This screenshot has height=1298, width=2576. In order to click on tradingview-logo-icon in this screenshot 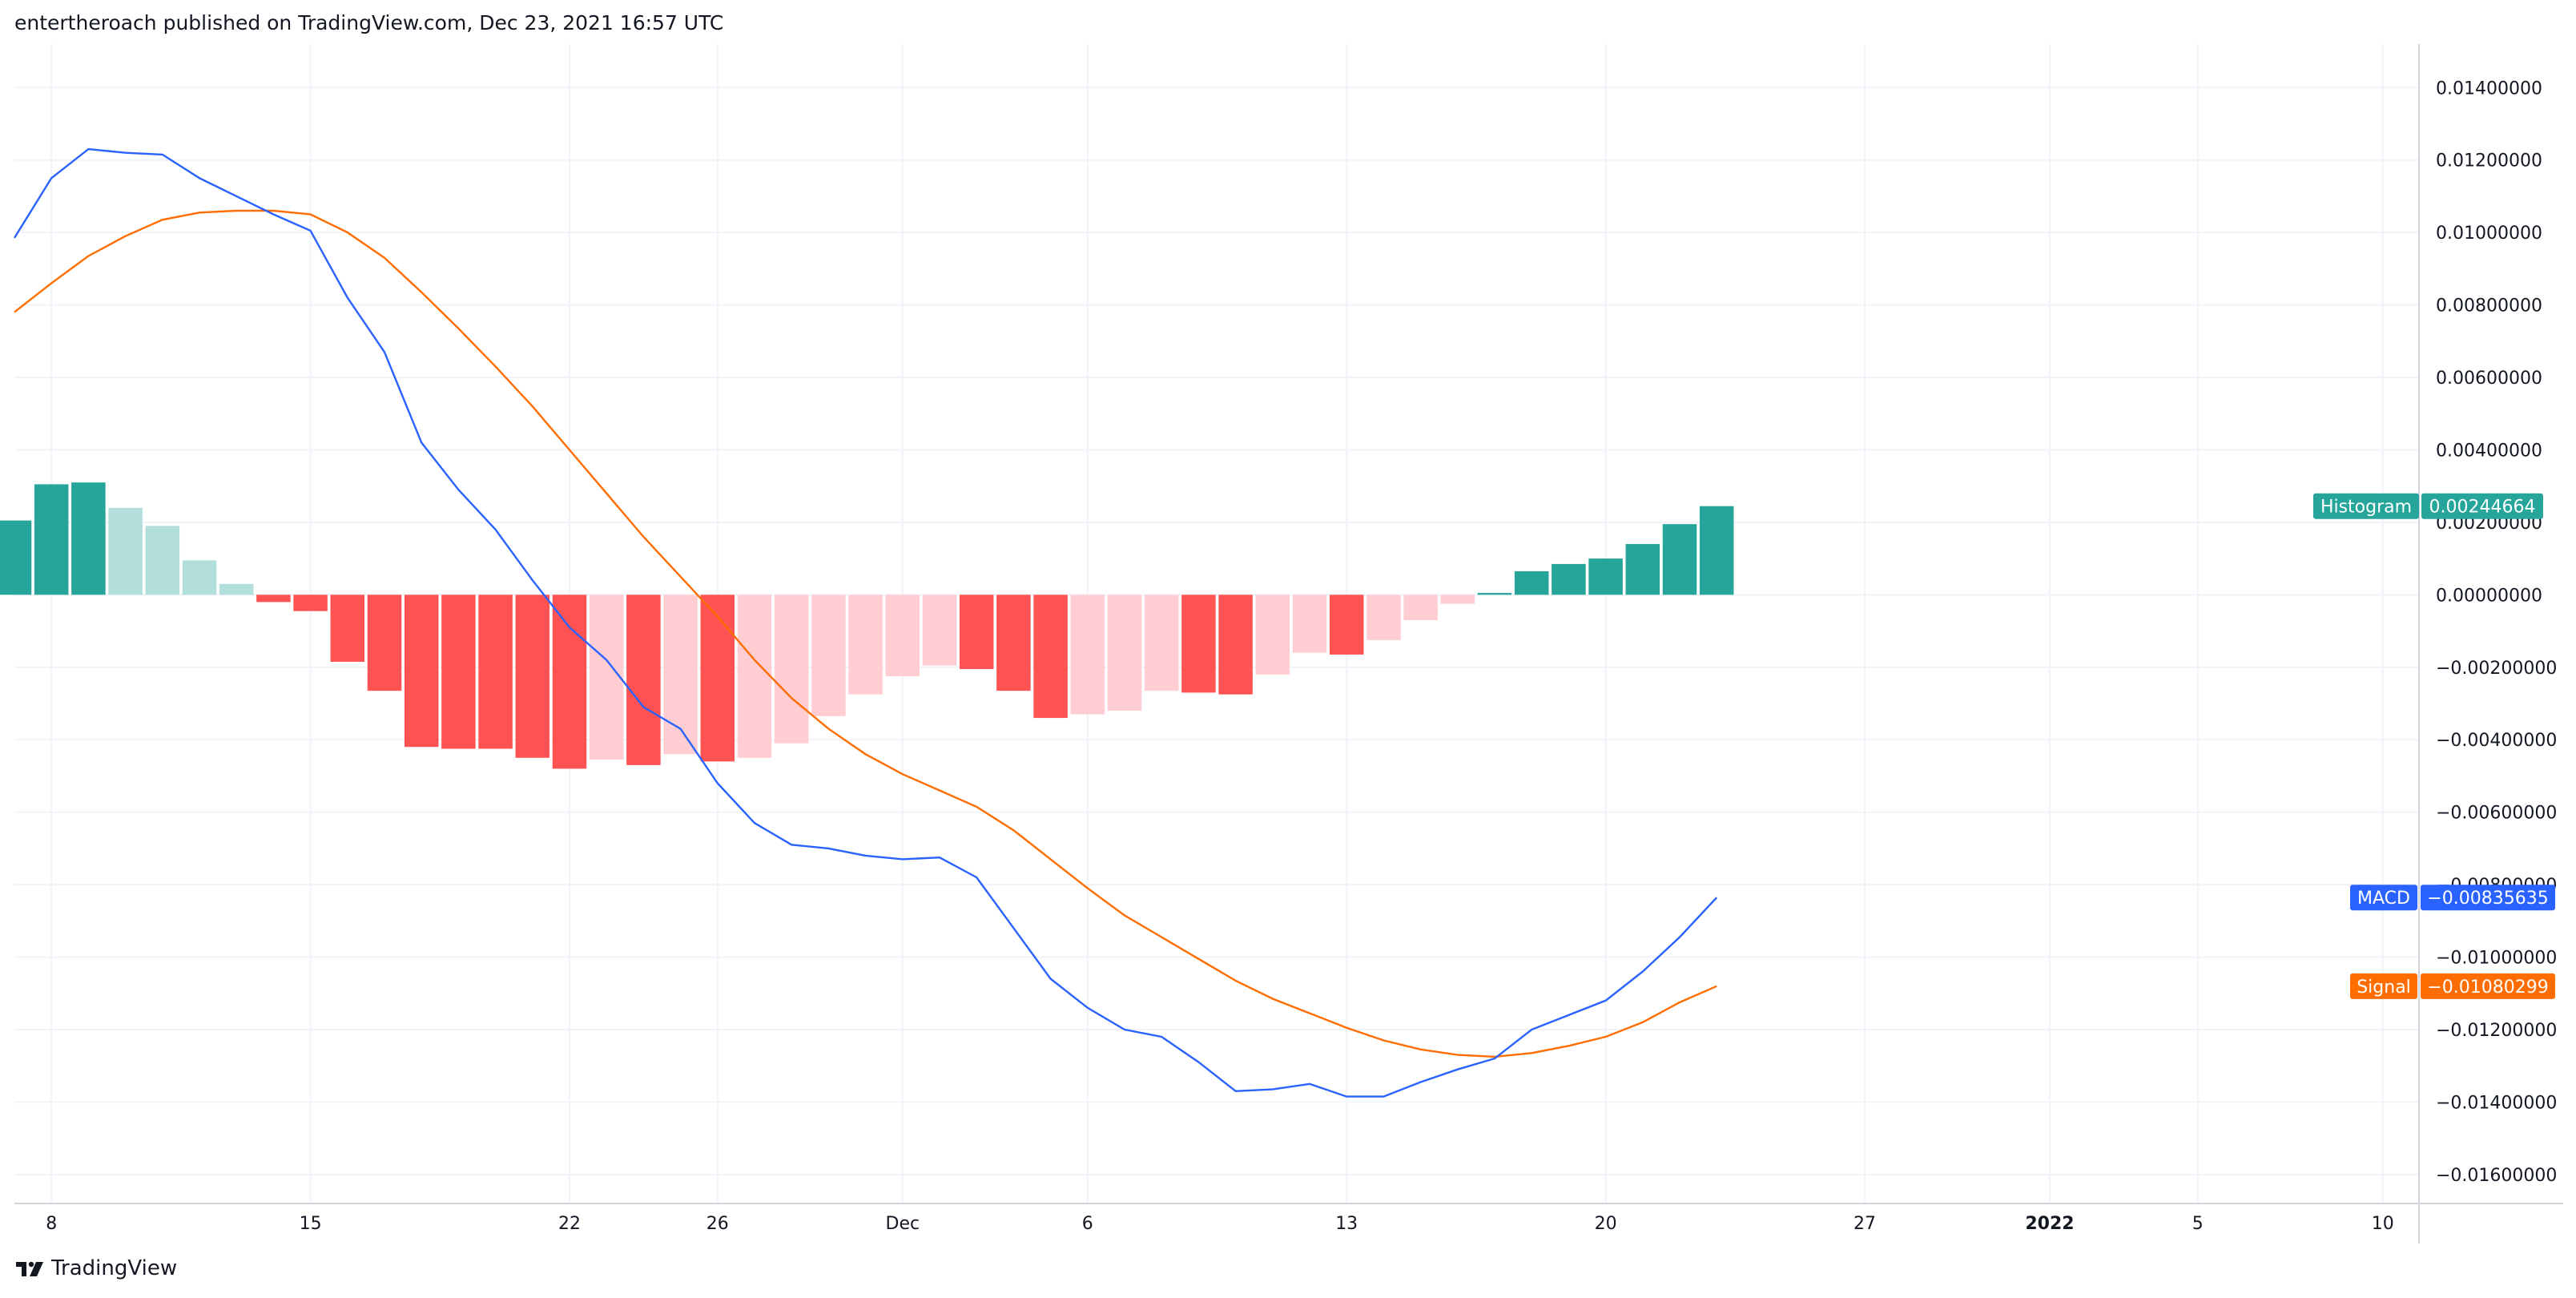, I will do `click(30, 1268)`.